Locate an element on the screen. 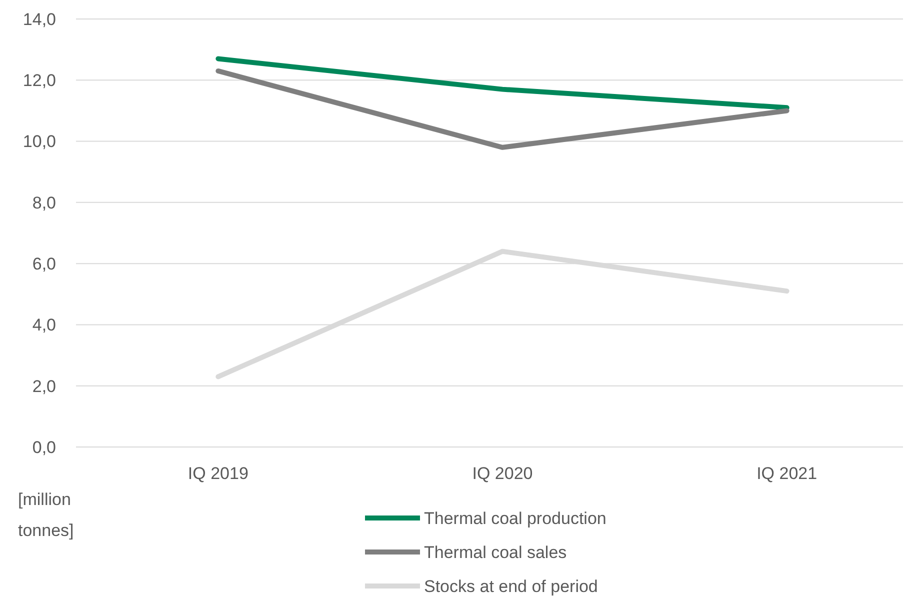 The width and height of the screenshot is (911, 596). y-axis-title: [million tonnes] is located at coordinates (46, 515).